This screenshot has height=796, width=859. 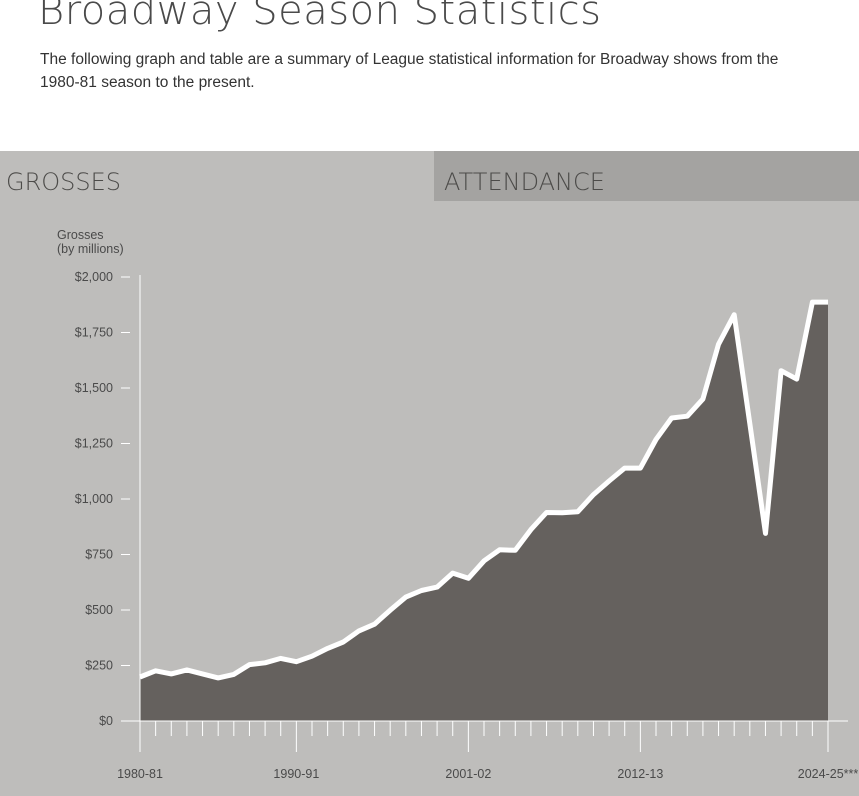 What do you see at coordinates (468, 774) in the screenshot?
I see `x-tick-label: 2001-02` at bounding box center [468, 774].